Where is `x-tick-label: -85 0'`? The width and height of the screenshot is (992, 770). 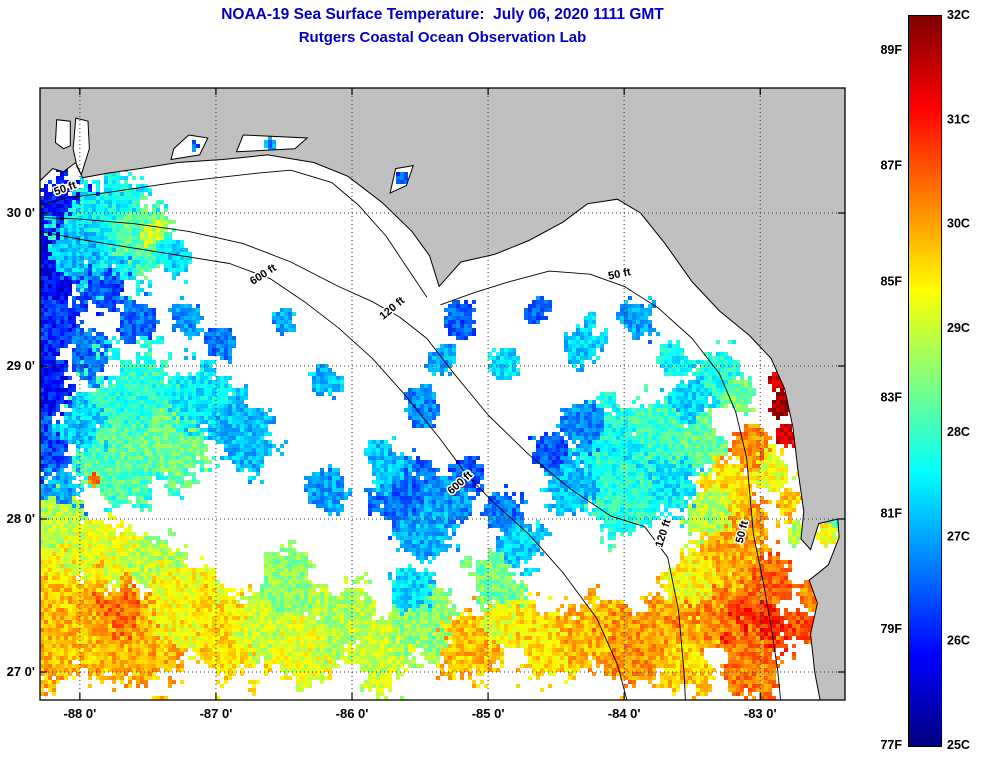 x-tick-label: -85 0' is located at coordinates (488, 713).